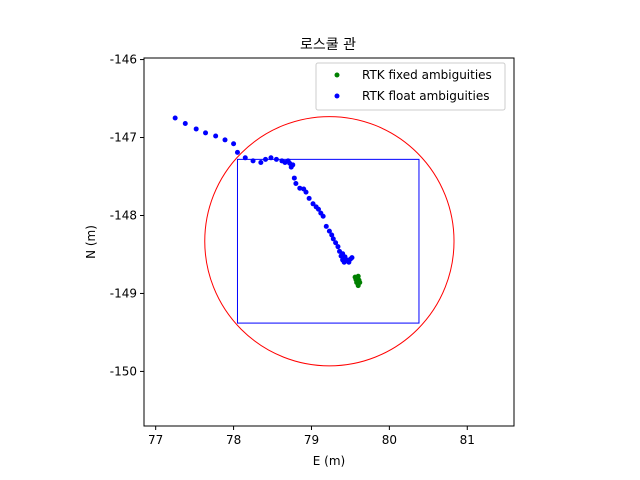  What do you see at coordinates (427, 75) in the screenshot?
I see `legend-label: RTK fixed ambiguities` at bounding box center [427, 75].